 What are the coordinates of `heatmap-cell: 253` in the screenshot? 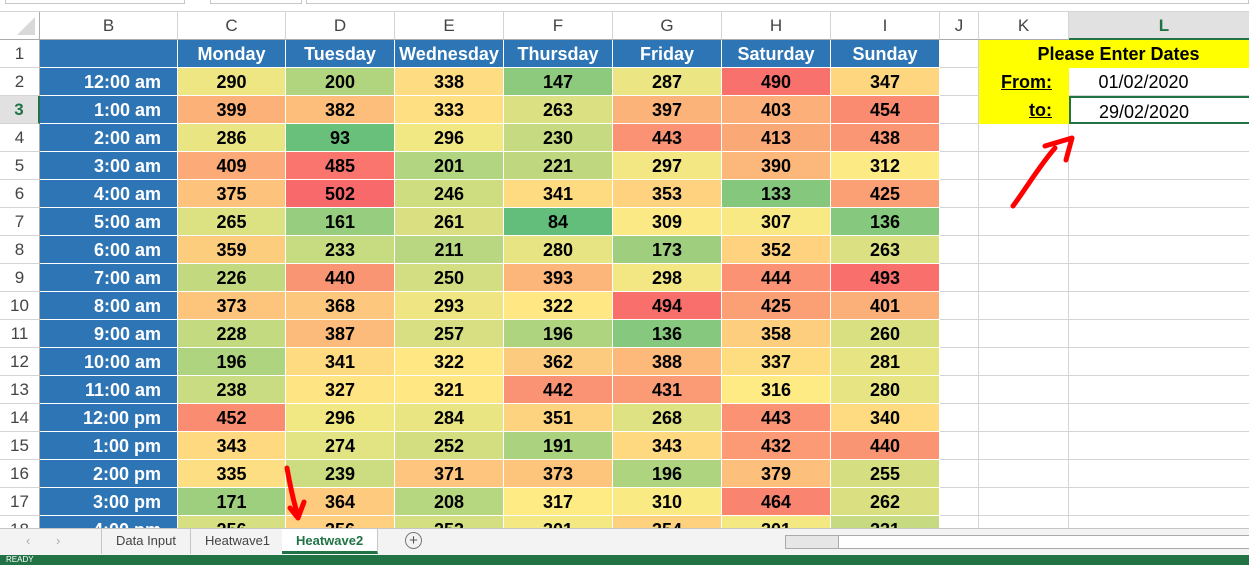 It's located at (449, 522).